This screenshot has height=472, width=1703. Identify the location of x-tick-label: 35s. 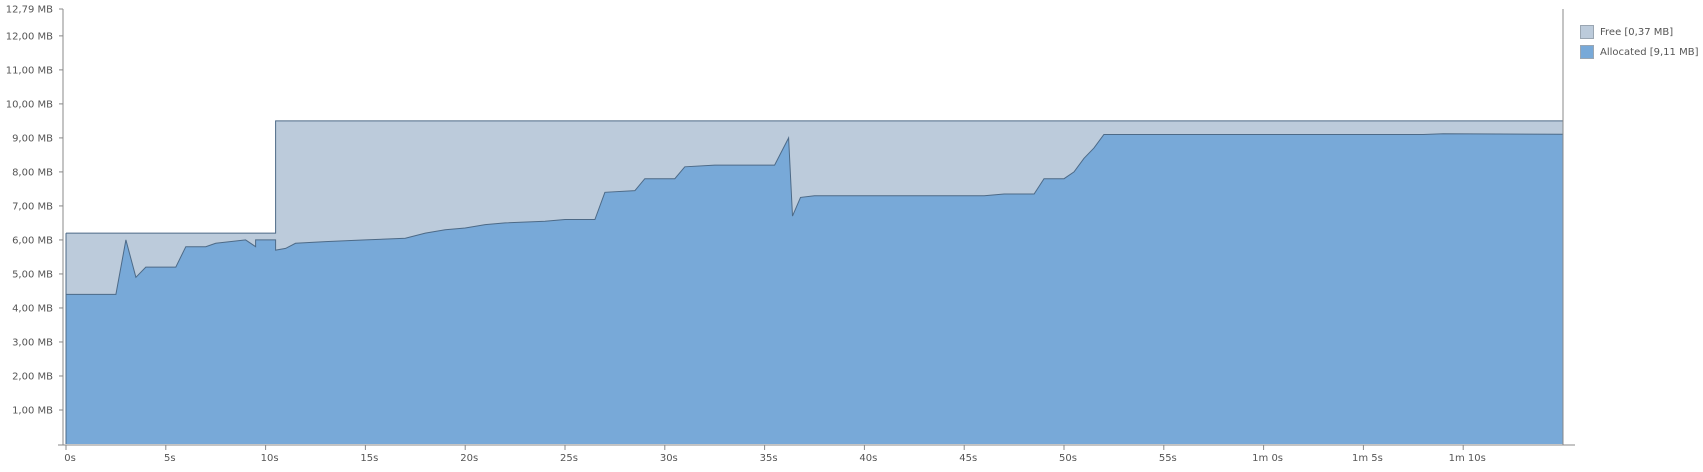
(769, 458).